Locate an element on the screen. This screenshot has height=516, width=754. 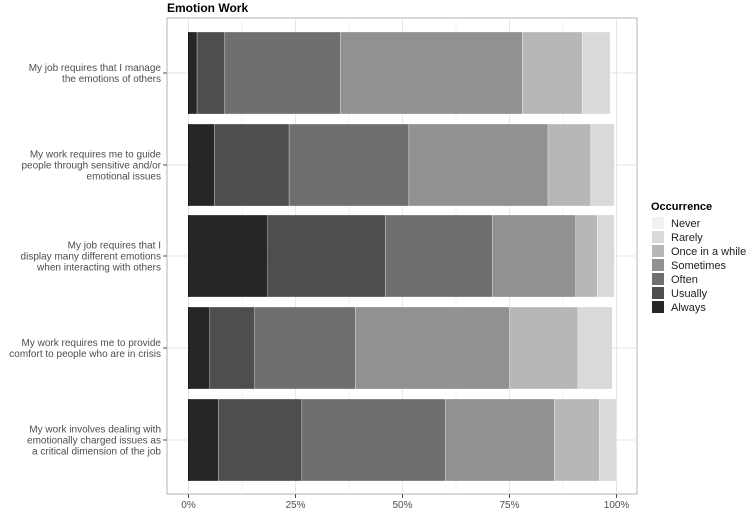
y-tick-label: My work involves dealing with is located at coordinates (95, 430).